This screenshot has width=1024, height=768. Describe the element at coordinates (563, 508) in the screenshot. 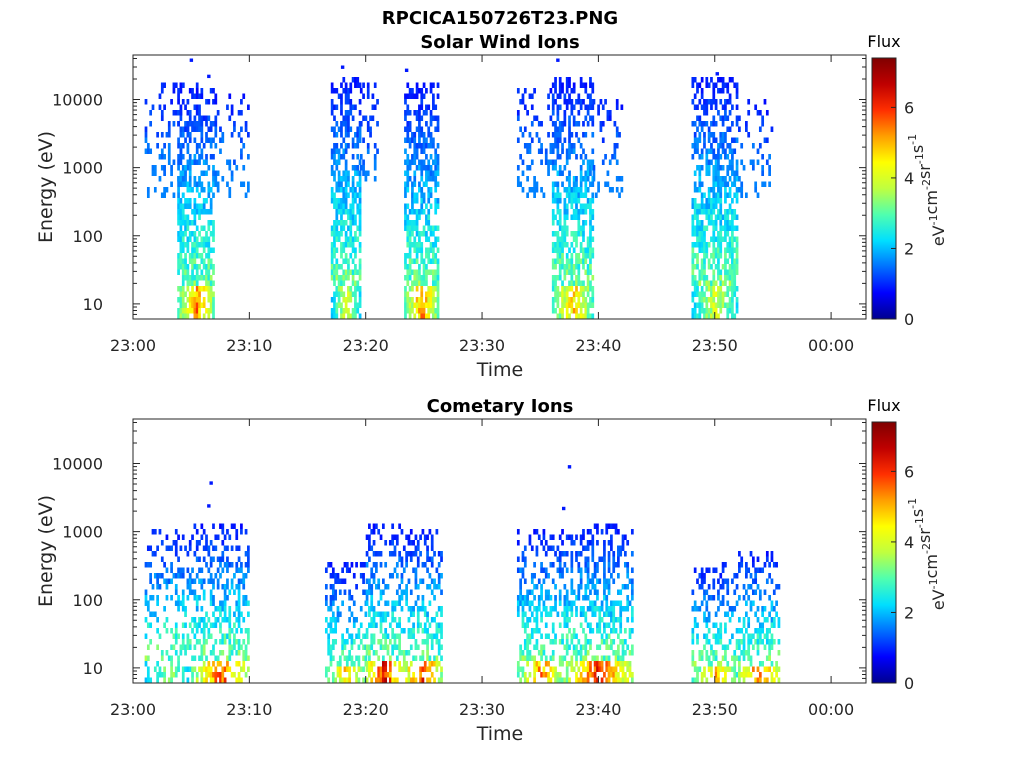

I see `flux-point` at that location.